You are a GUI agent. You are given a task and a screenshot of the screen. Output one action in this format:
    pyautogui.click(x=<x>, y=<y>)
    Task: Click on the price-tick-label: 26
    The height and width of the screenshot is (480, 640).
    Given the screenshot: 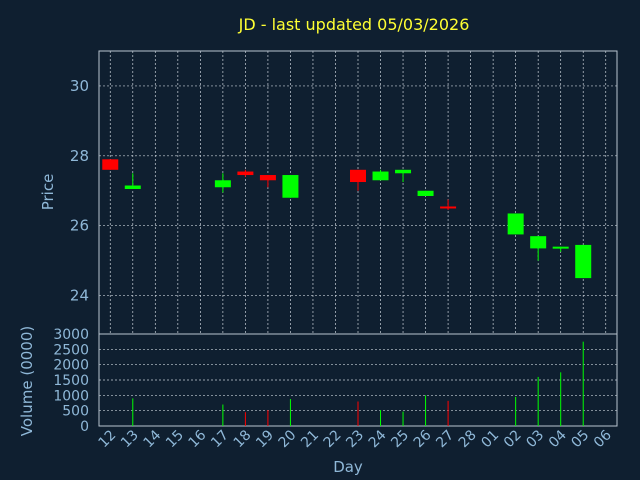 What is the action you would take?
    pyautogui.click(x=79, y=226)
    